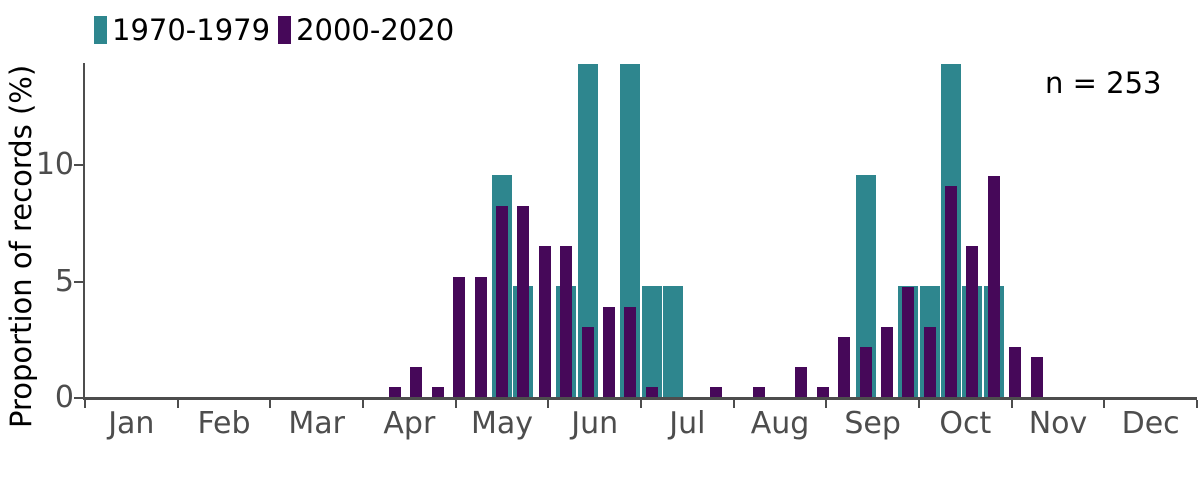  Describe the element at coordinates (274, 30) in the screenshot. I see `legend: 1970-1979 2000-2020` at that location.